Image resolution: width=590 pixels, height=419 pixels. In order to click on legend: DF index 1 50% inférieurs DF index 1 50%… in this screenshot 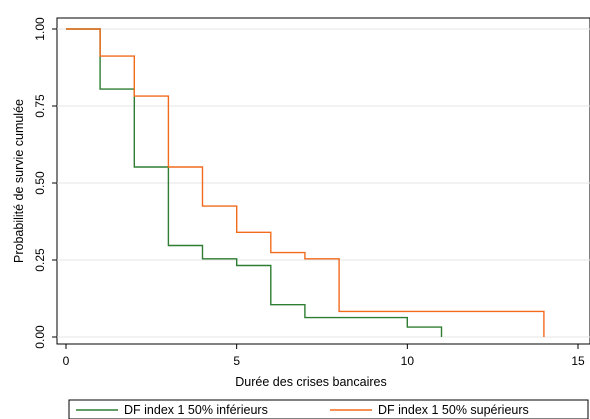, I will do `click(328, 409)`.